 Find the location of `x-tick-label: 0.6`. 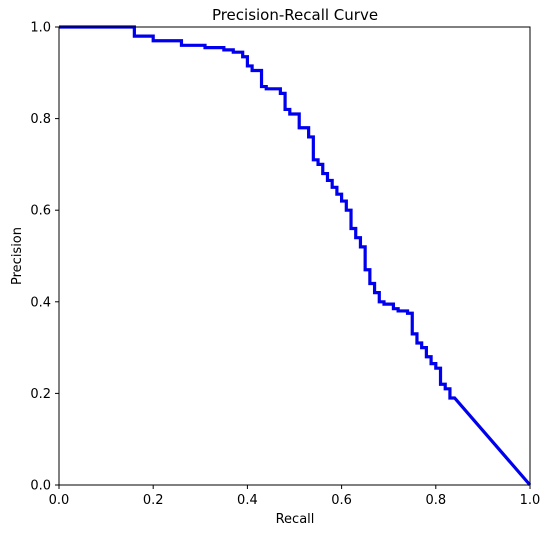

x-tick-label: 0.6 is located at coordinates (341, 500).